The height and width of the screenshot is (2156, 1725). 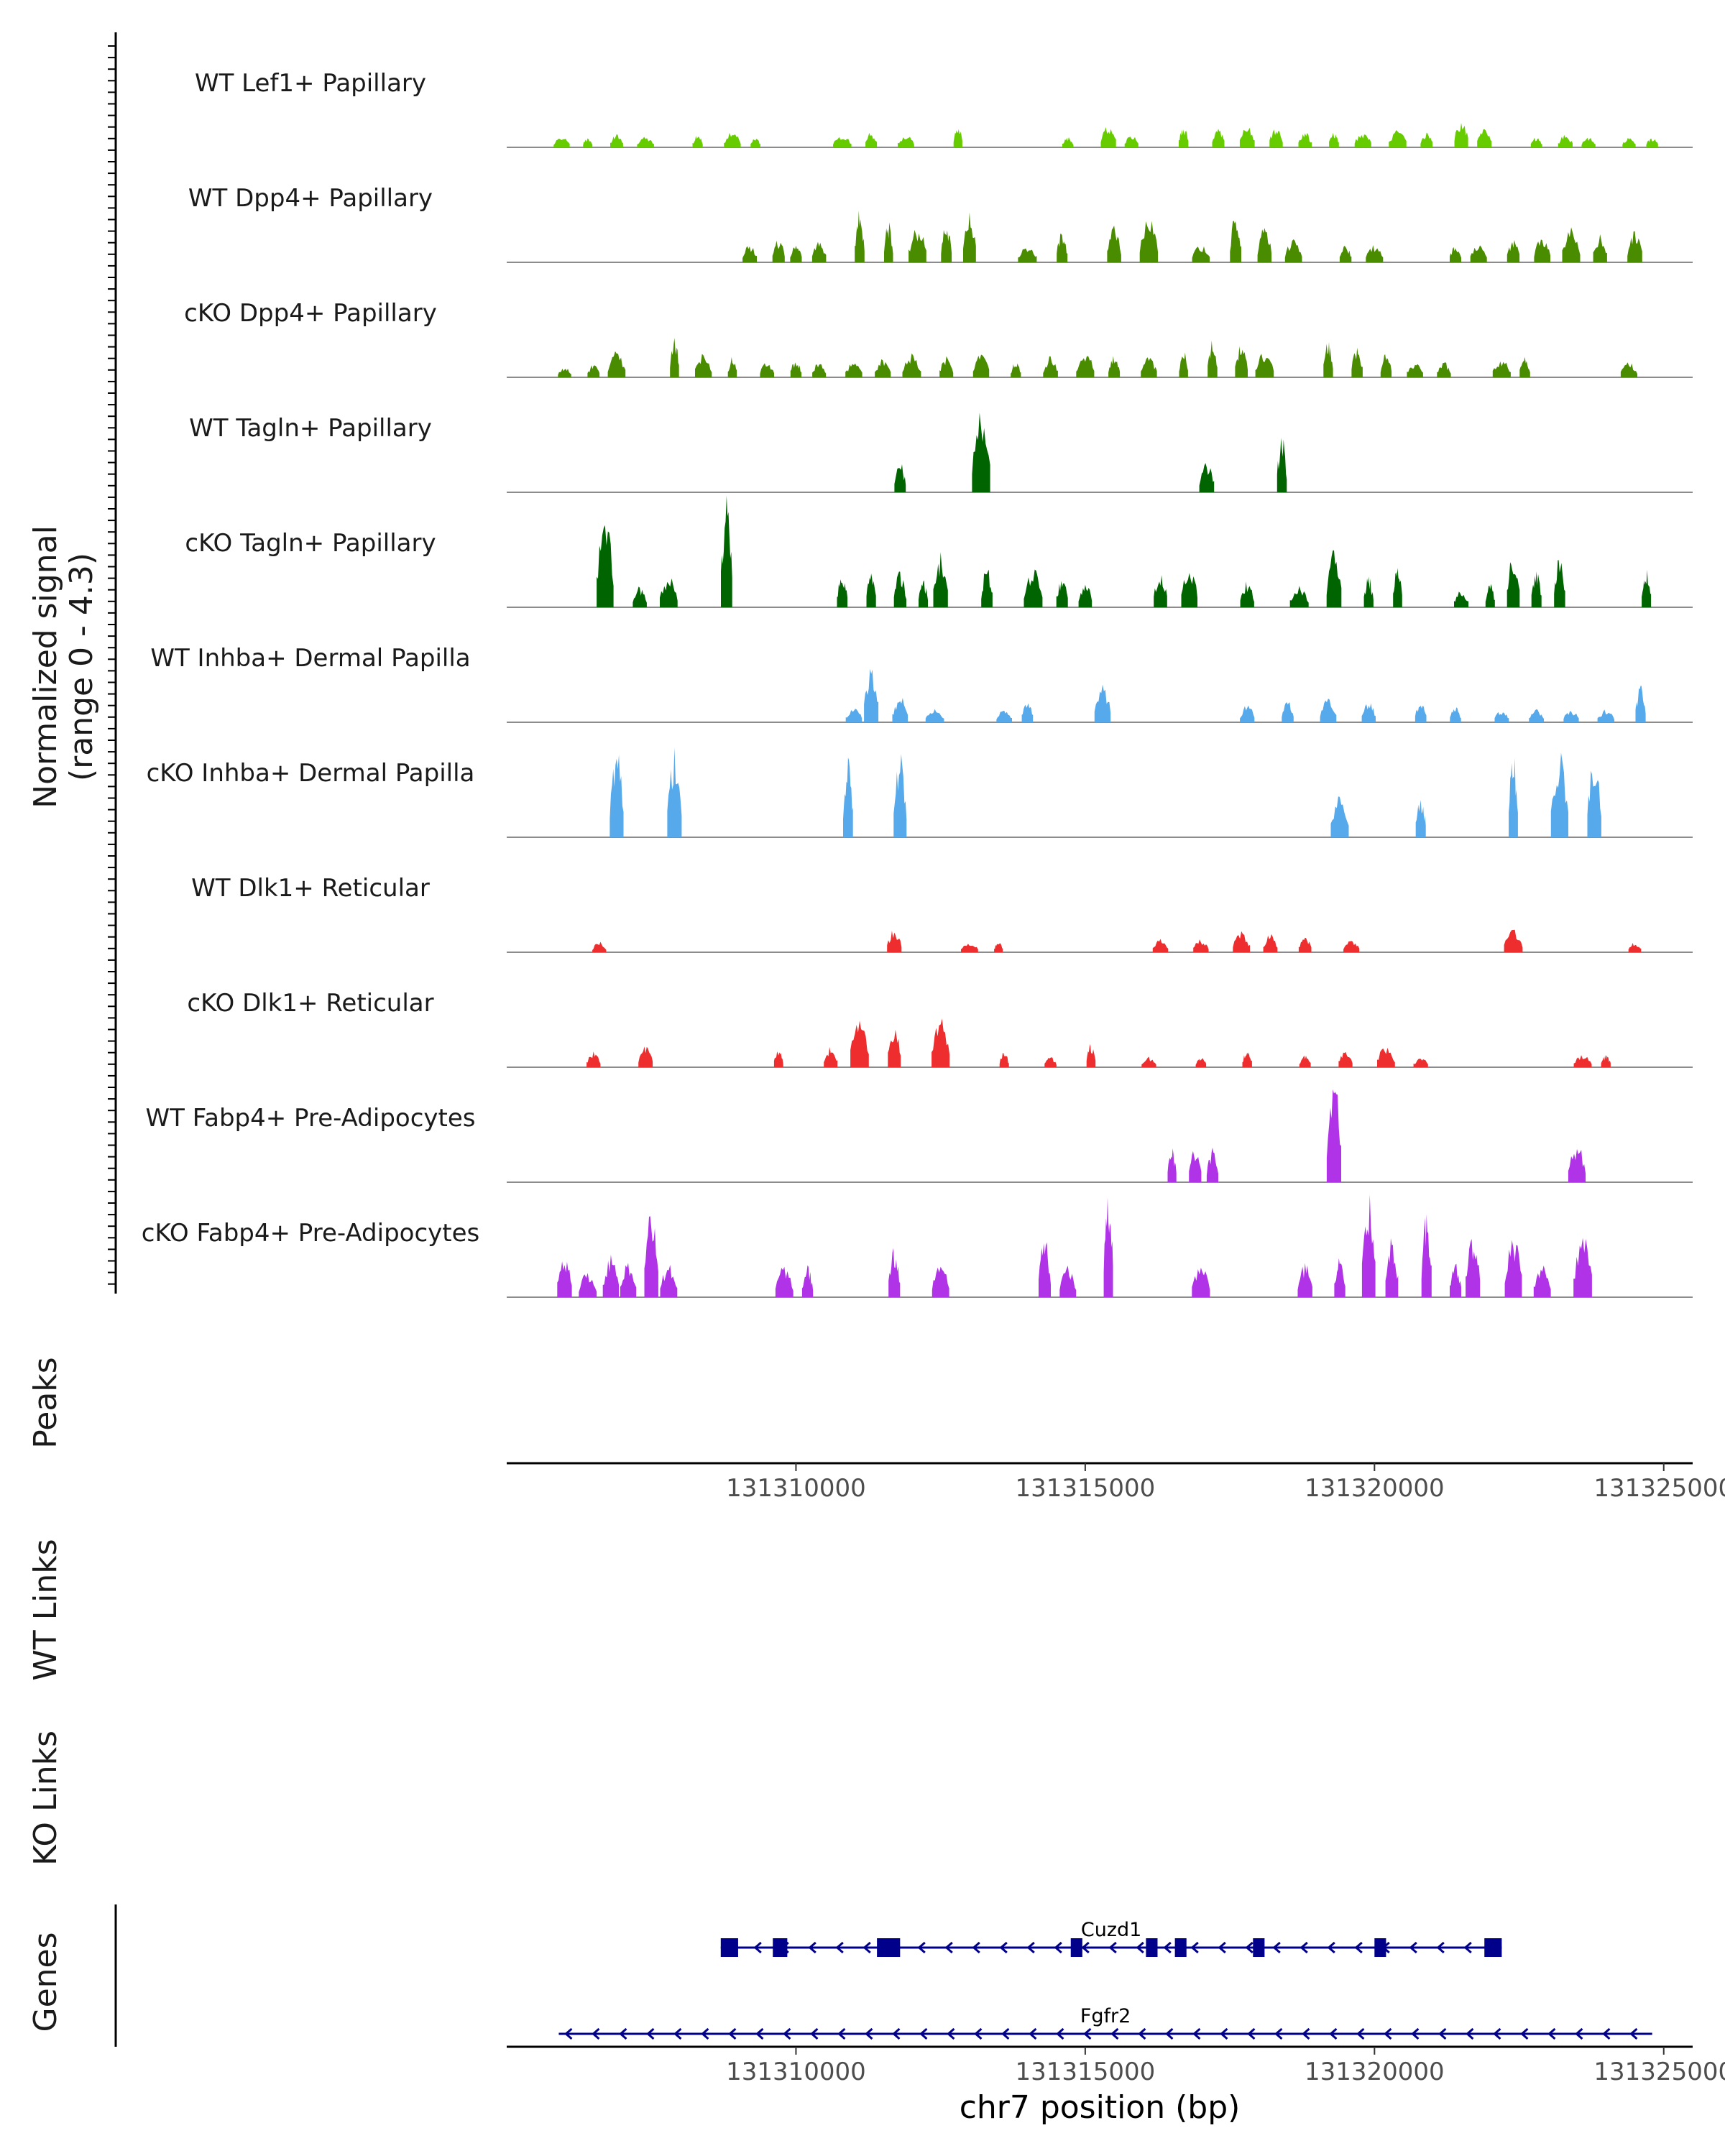 What do you see at coordinates (1659, 2072) in the screenshot?
I see `x-tick-label: 131325000` at bounding box center [1659, 2072].